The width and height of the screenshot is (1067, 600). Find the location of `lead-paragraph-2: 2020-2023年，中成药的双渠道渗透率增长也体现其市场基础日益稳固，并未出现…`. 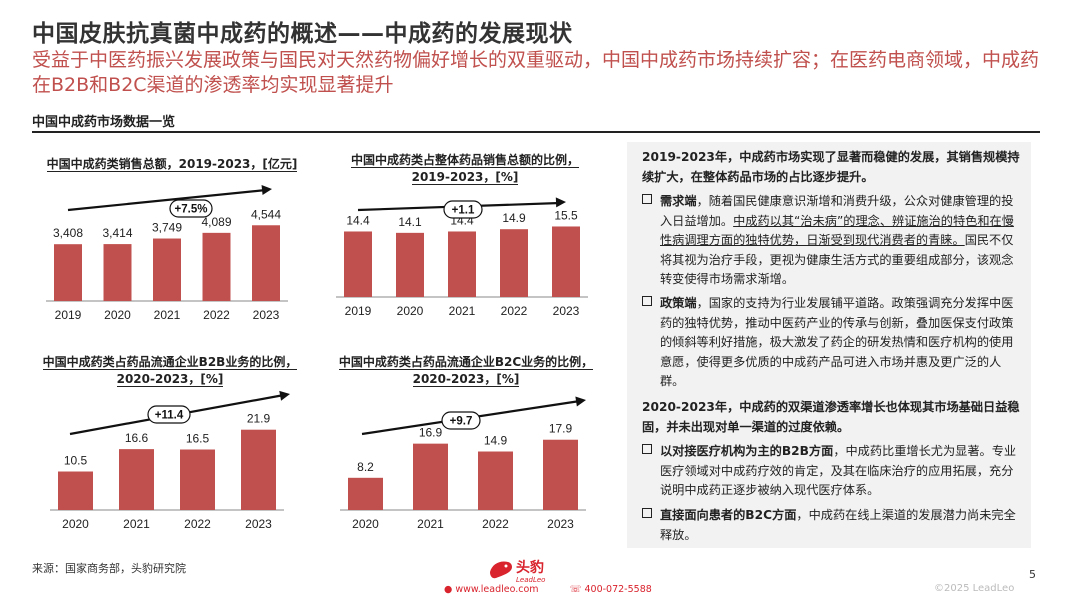

lead-paragraph-2: 2020-2023年，中成药的双渠道渗透率增长也体现其市场基础日益稳固，并未出现… is located at coordinates (831, 417).